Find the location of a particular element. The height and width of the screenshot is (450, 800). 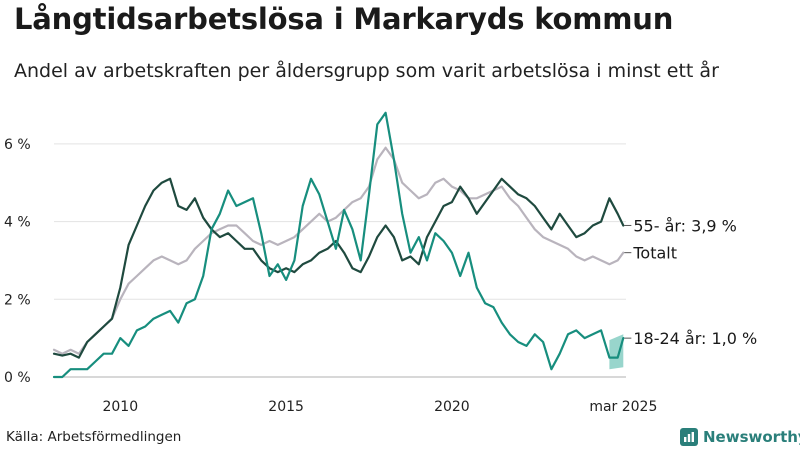

newsworthy-logo: Newsworthy is located at coordinates (740, 437).